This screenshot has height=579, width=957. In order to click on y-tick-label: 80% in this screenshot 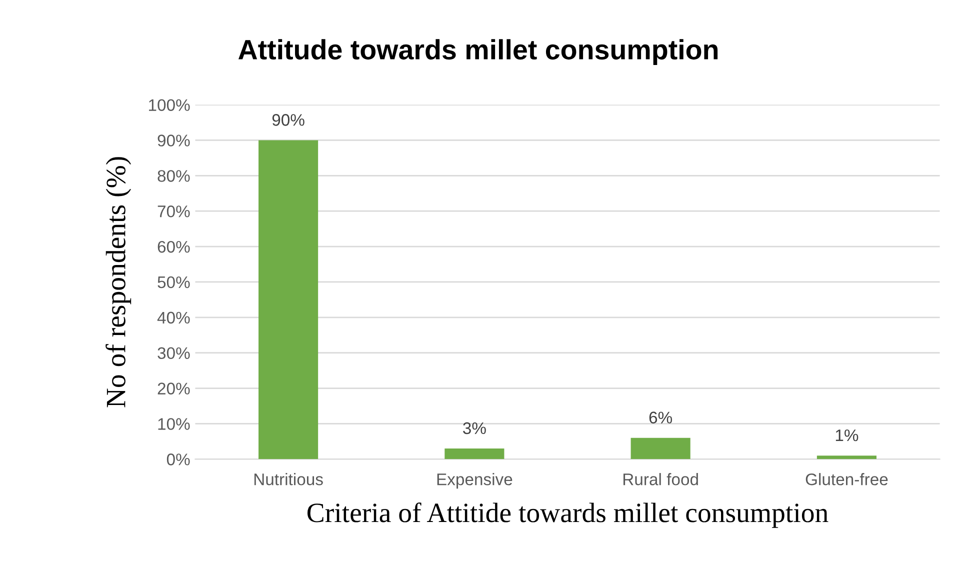, I will do `click(174, 176)`.